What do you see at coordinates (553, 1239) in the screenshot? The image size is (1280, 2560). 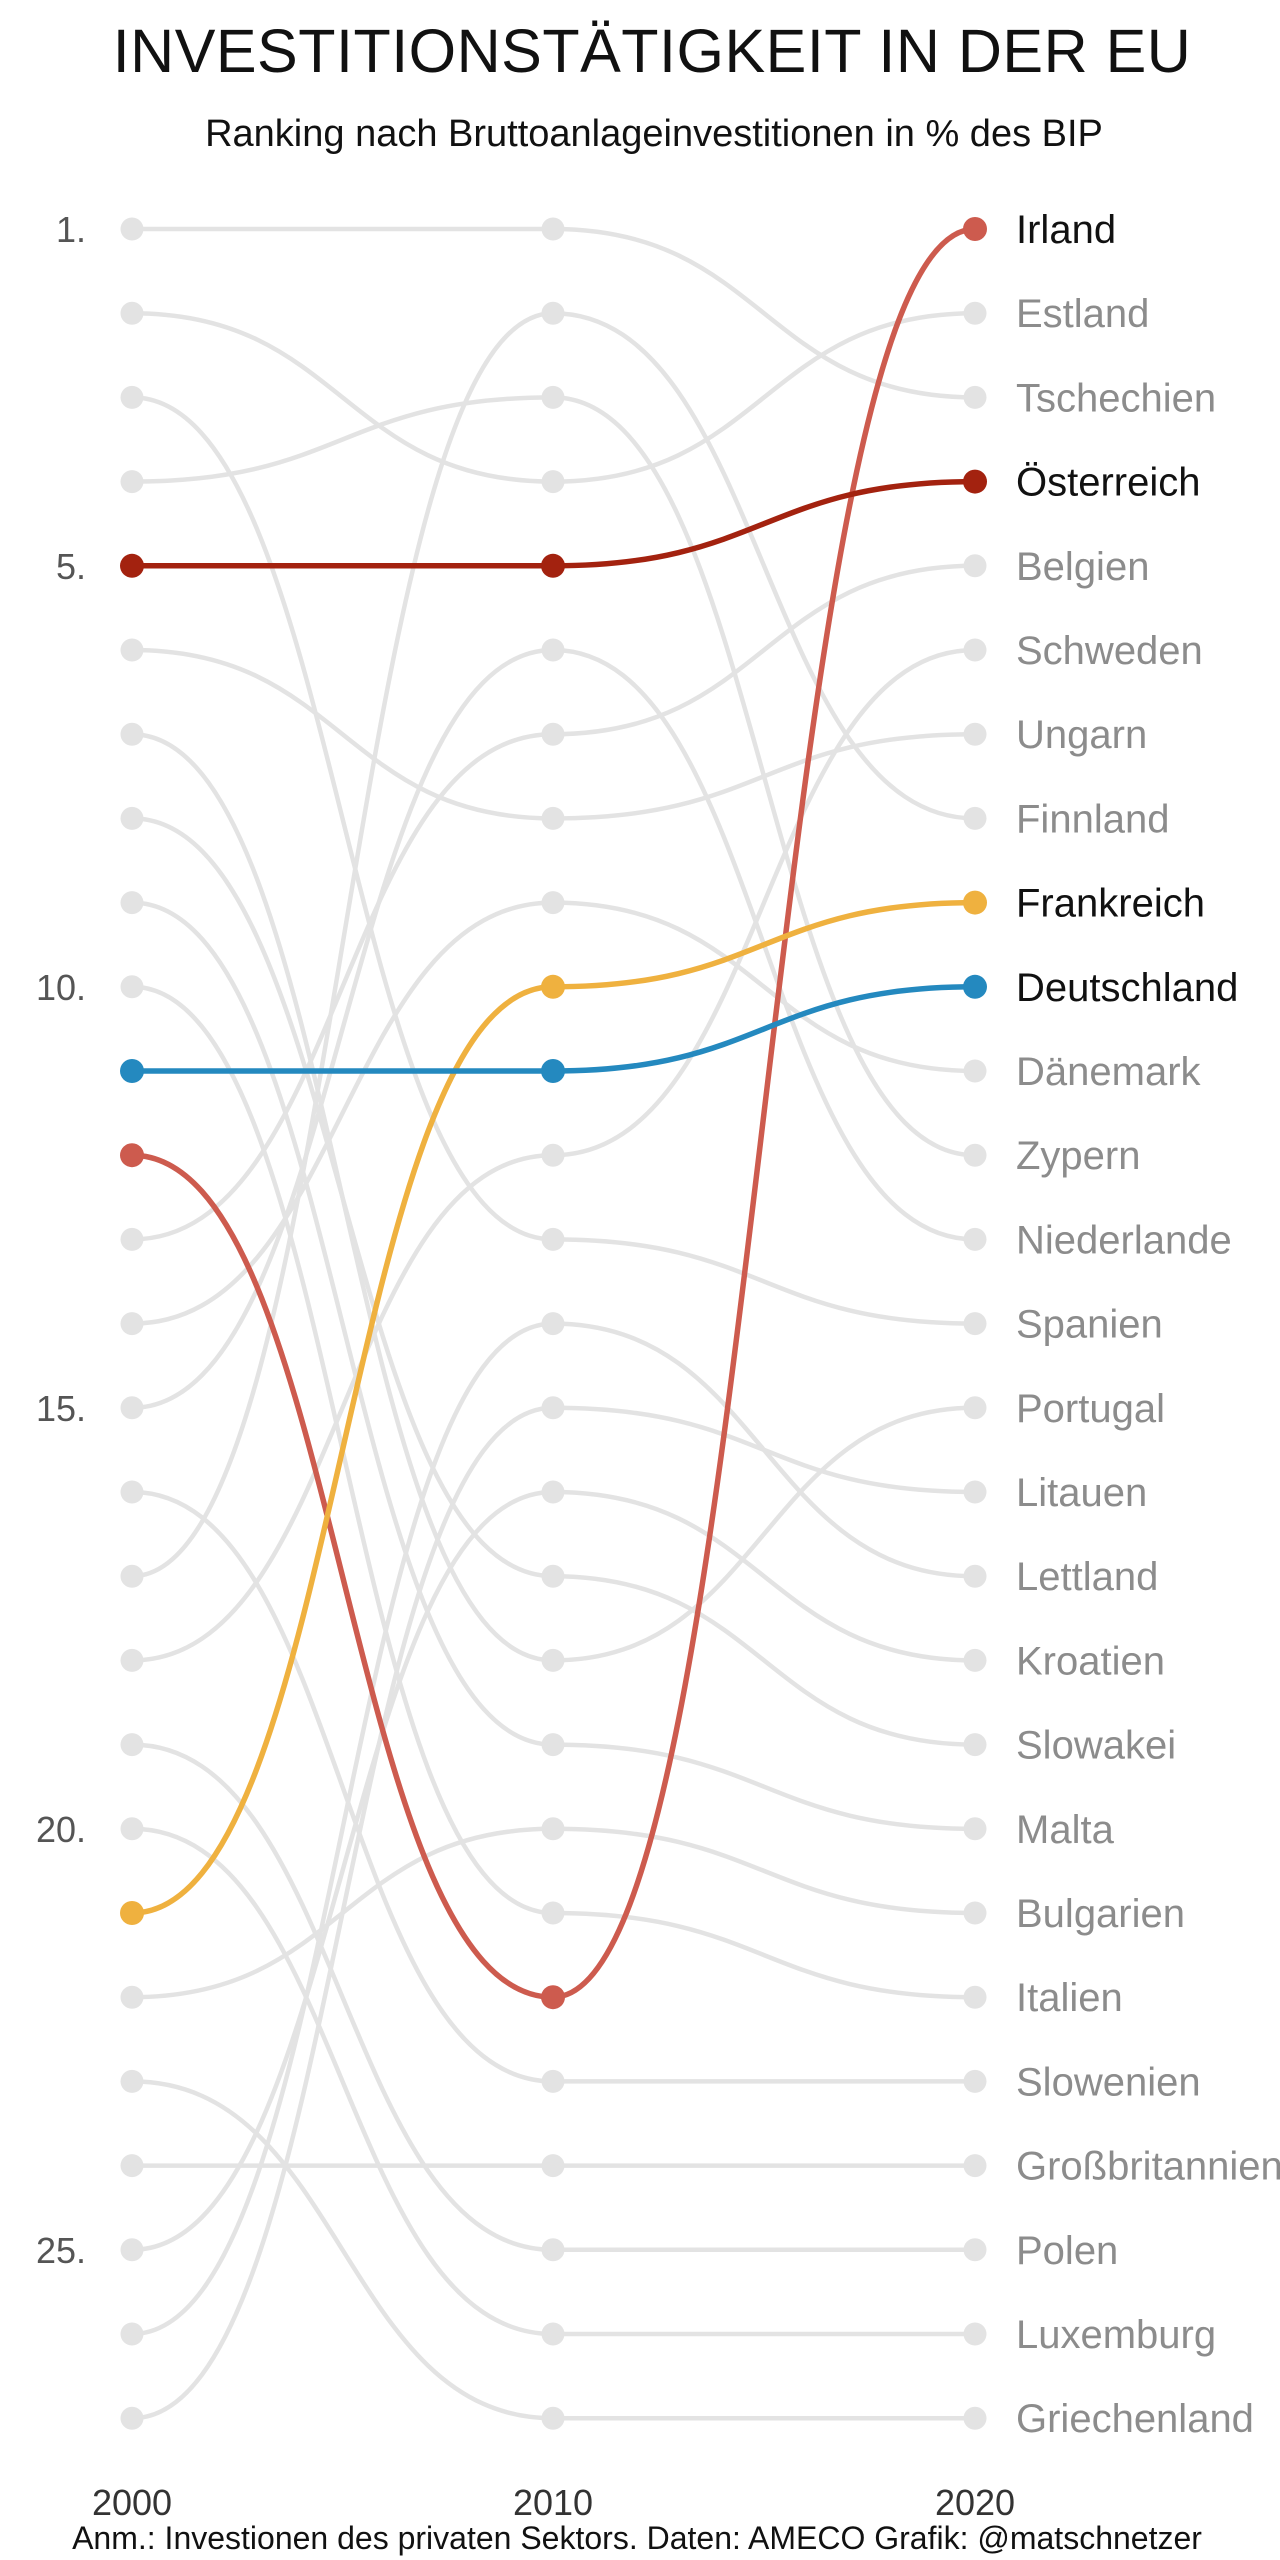 I see `point-spanien-2010` at bounding box center [553, 1239].